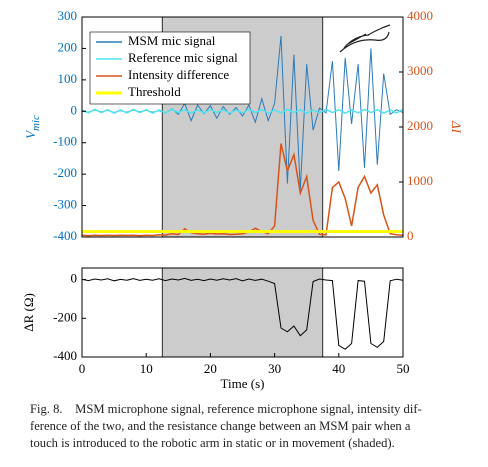 The height and width of the screenshot is (467, 488). What do you see at coordinates (68, 78) in the screenshot?
I see `y-tick-label: 100` at bounding box center [68, 78].